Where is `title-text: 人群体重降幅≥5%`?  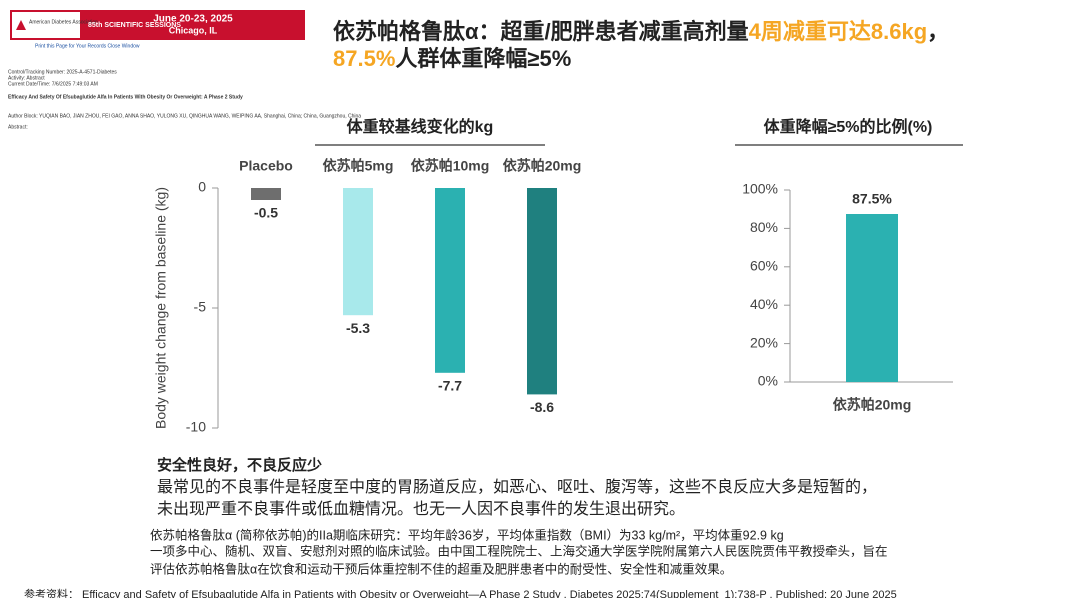 title-text: 人群体重降幅≥5% is located at coordinates (483, 58).